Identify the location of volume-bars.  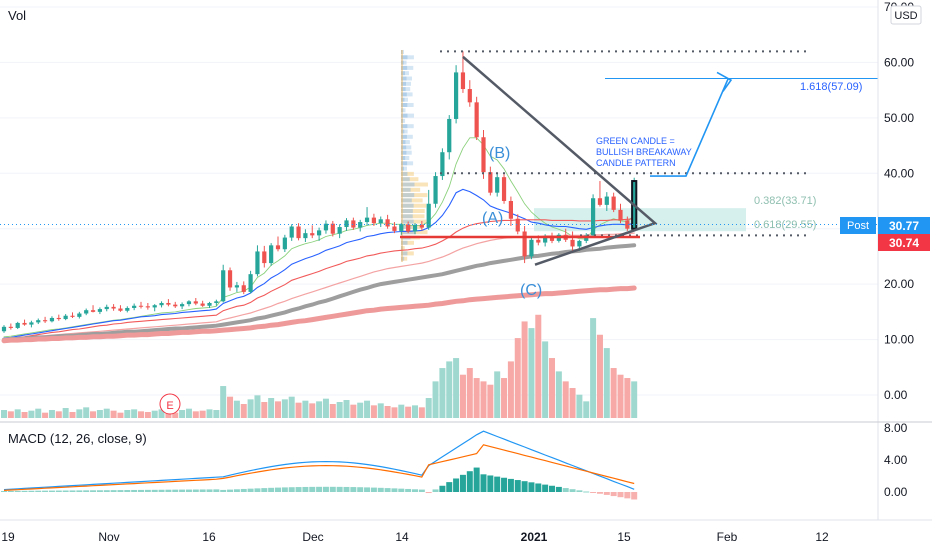
(319, 366).